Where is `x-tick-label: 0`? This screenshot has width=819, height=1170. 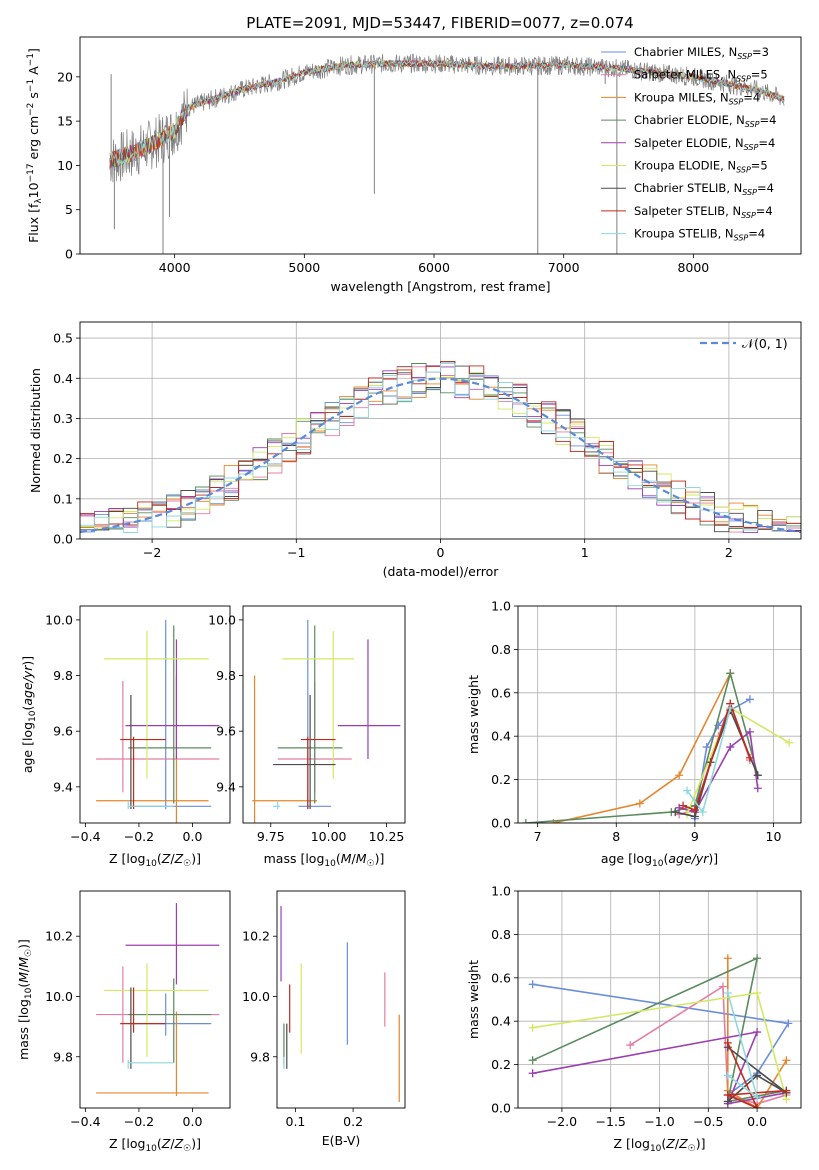 x-tick-label: 0 is located at coordinates (441, 552).